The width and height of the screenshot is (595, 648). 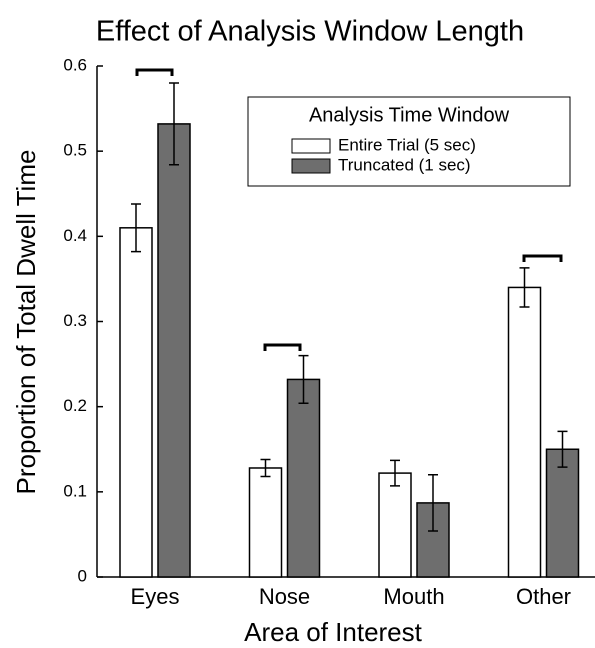 I want to click on x-axis-label: Area of Interest, so click(x=333, y=632).